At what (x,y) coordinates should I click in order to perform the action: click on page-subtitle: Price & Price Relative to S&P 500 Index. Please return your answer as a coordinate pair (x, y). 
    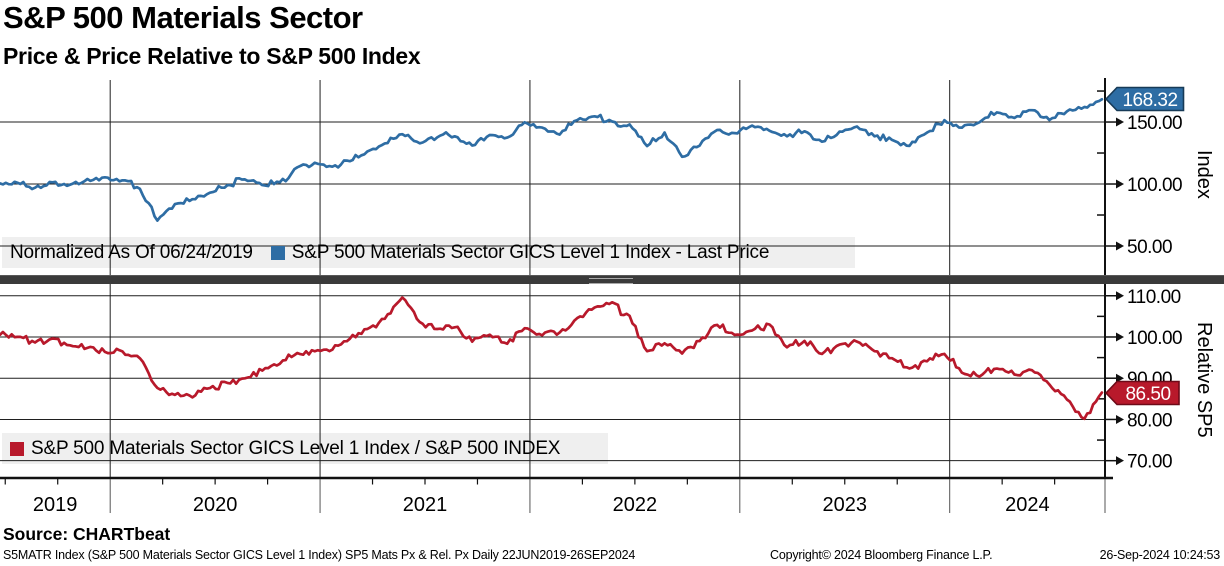
    Looking at the image, I should click on (212, 56).